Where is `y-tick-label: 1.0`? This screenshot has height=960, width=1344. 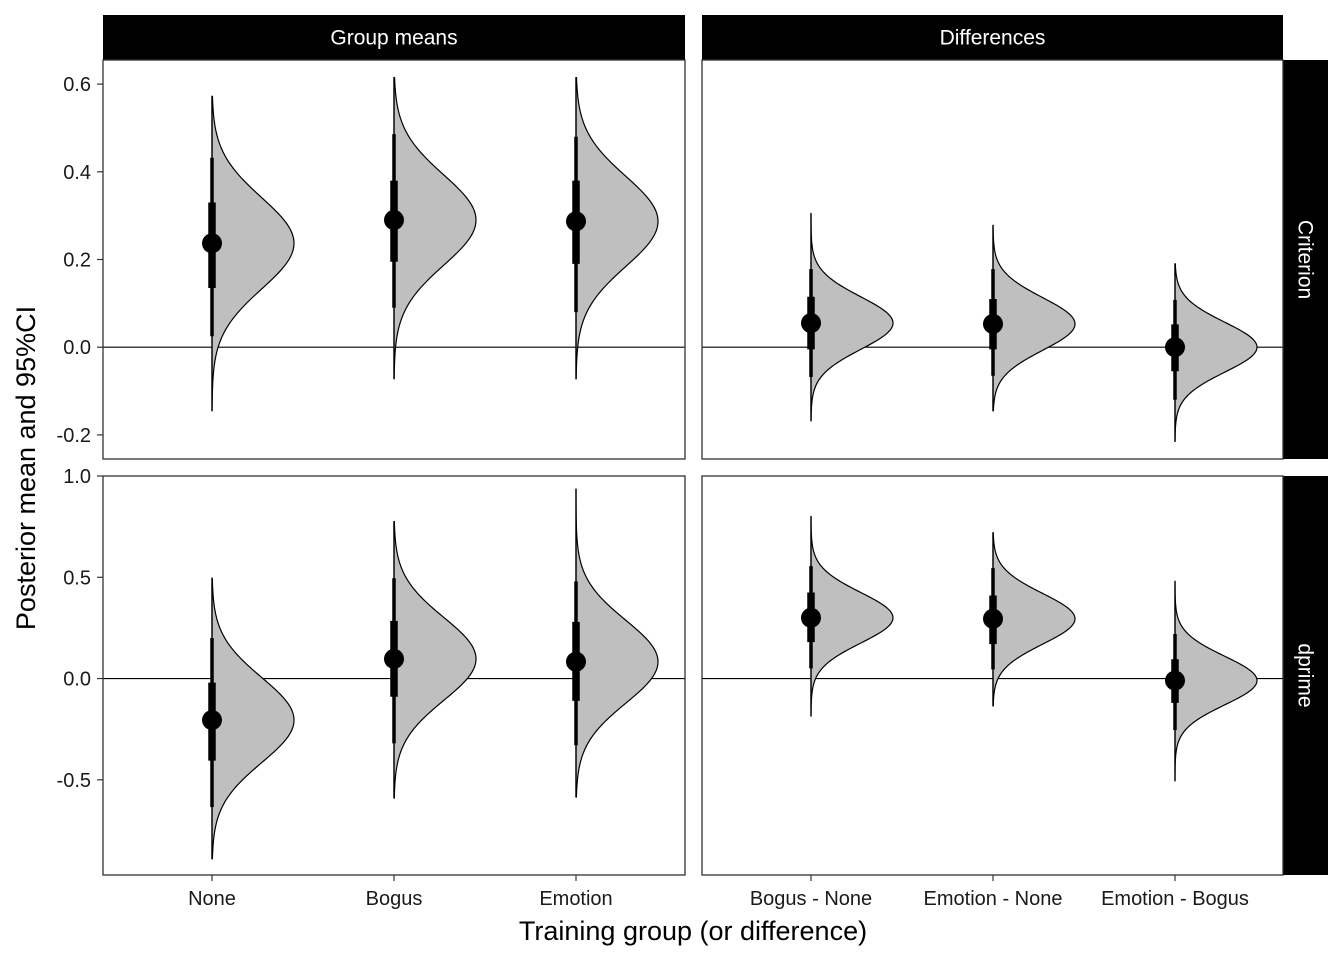 y-tick-label: 1.0 is located at coordinates (77, 477).